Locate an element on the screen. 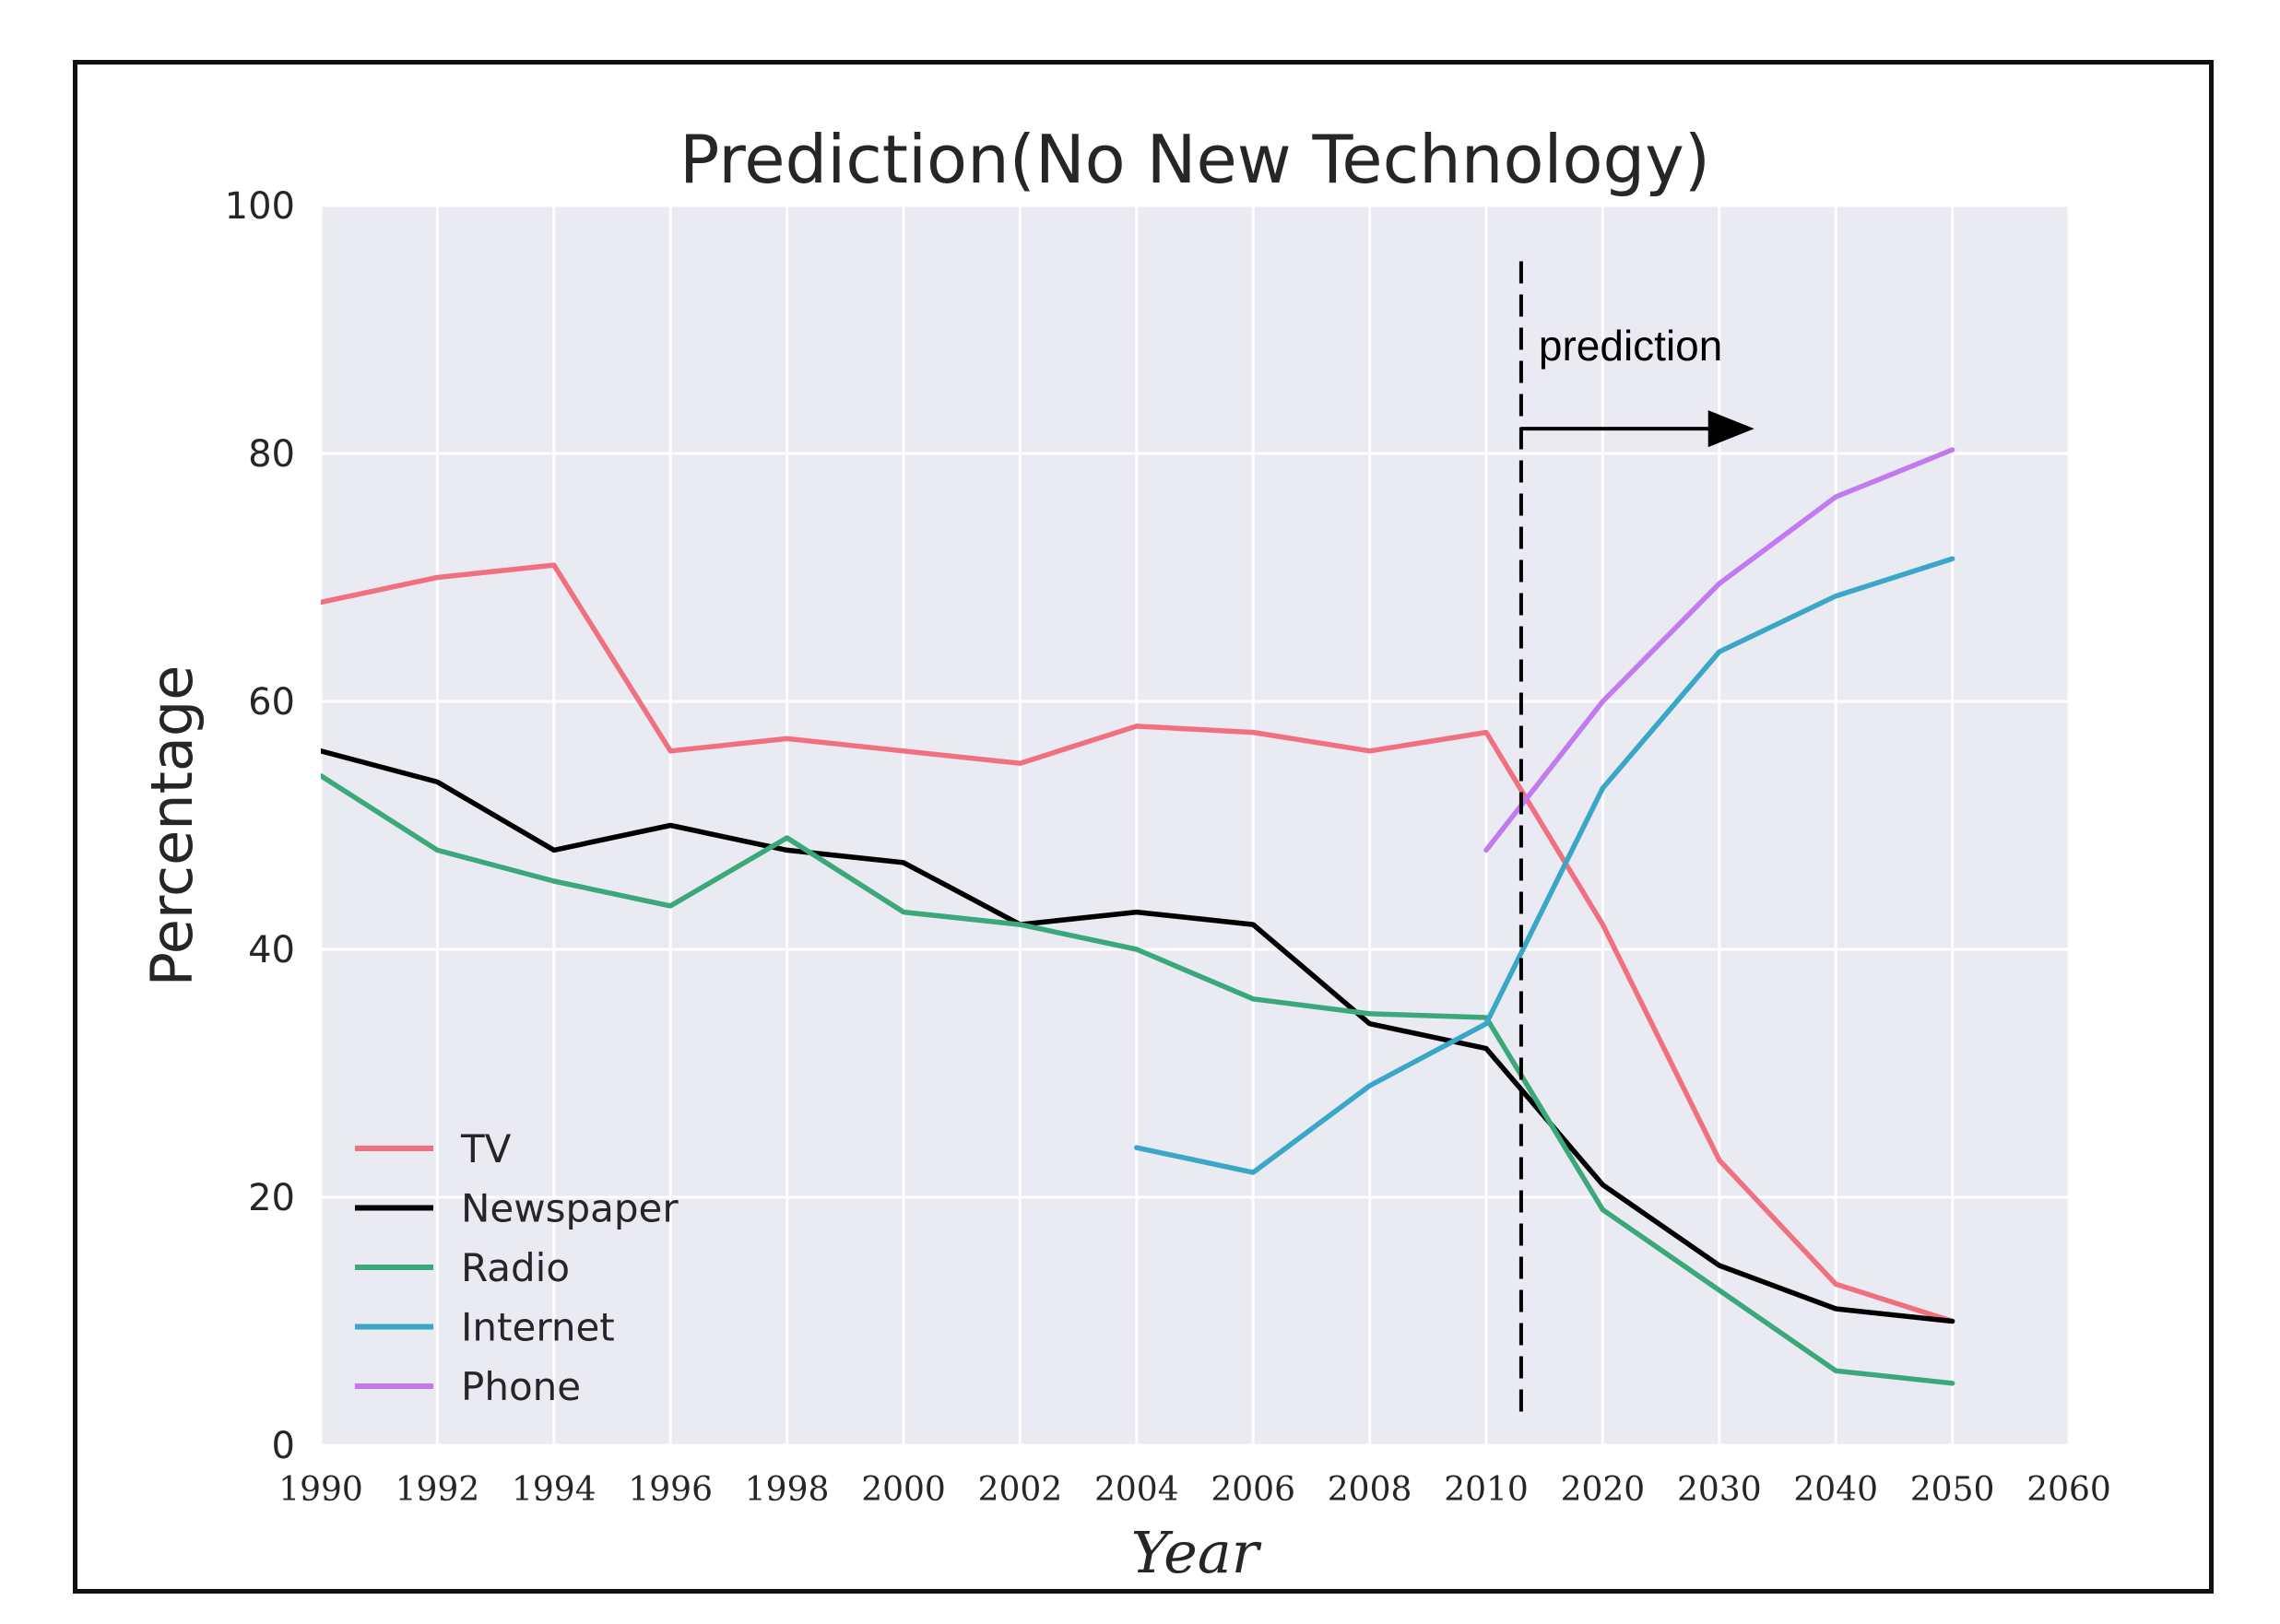 The width and height of the screenshot is (2280, 1624). x-tick-label: 2006 is located at coordinates (1253, 1490).